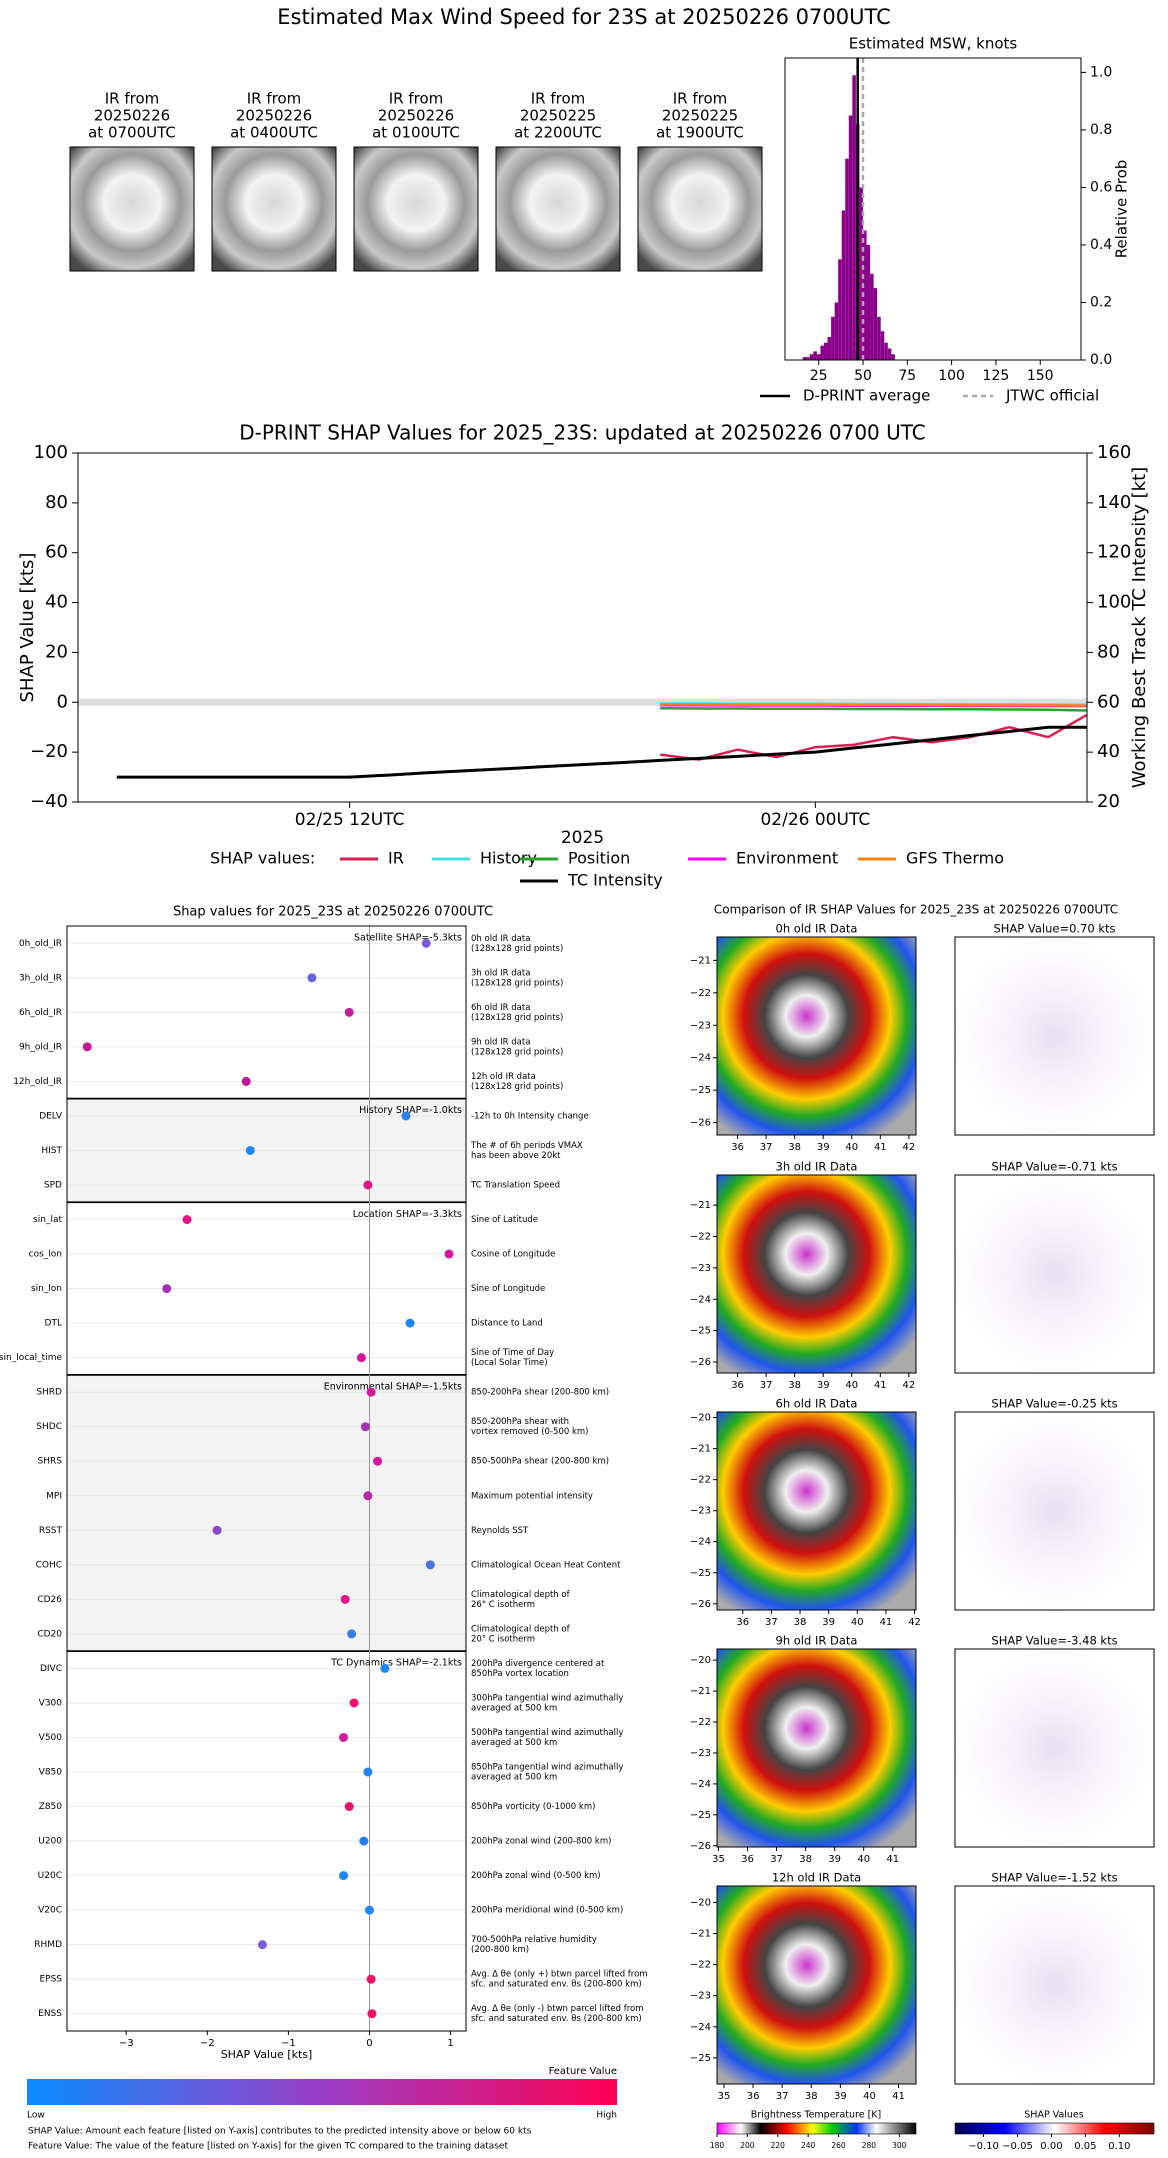 The image size is (1168, 2158). What do you see at coordinates (536, 1876) in the screenshot?
I see `feature-description: 200hPa zonal wind (0-500 km)` at bounding box center [536, 1876].